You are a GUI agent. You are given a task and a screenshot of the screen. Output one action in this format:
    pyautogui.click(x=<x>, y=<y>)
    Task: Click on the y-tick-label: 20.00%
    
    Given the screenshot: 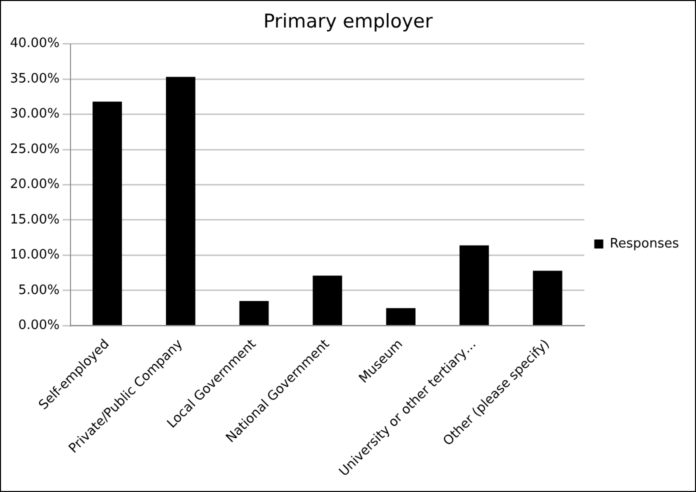 What is the action you would take?
    pyautogui.click(x=35, y=184)
    